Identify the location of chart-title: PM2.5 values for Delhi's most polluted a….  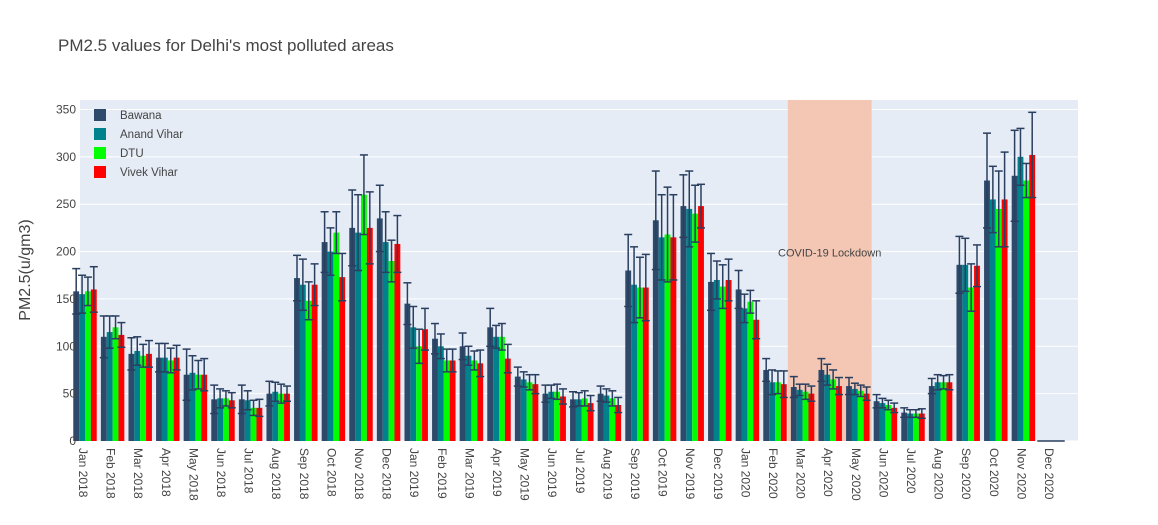
(226, 45).